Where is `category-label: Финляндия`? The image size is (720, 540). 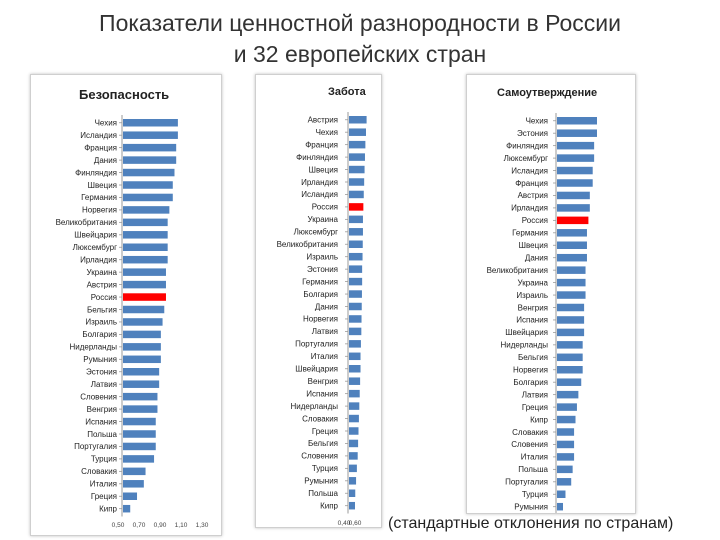
category-label: Финляндия is located at coordinates (317, 157).